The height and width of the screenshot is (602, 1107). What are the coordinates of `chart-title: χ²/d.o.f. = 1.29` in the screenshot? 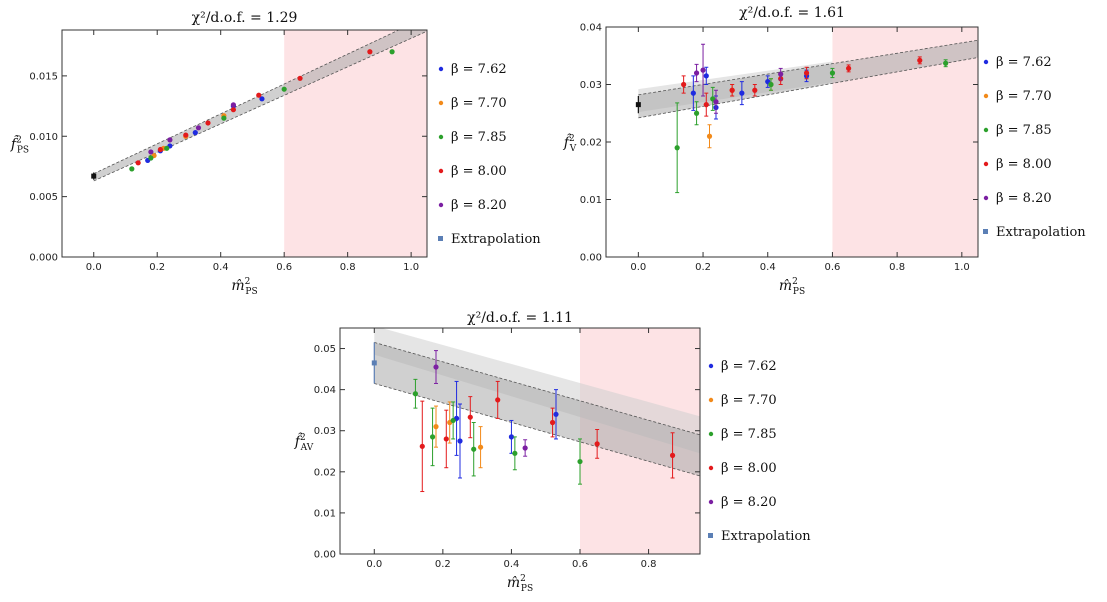 It's located at (245, 18).